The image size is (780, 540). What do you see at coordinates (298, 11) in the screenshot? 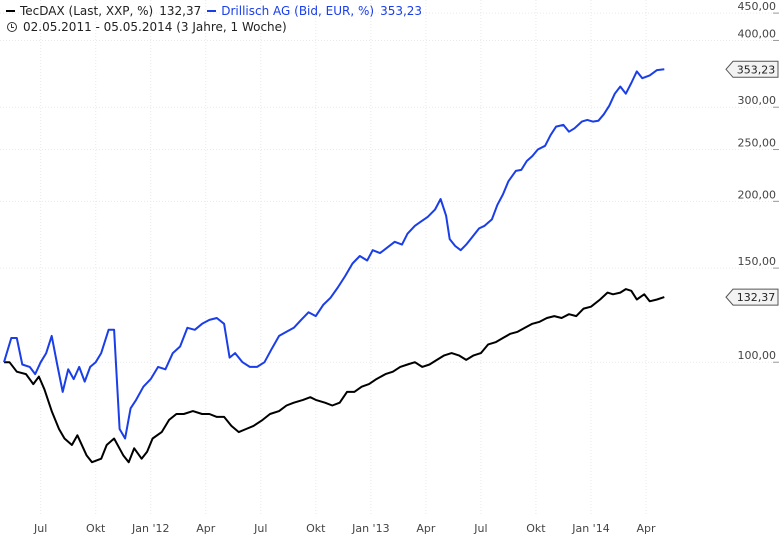
I see `legend-label-drillisch: Drillisch AG (Bid, EUR, %)` at bounding box center [298, 11].